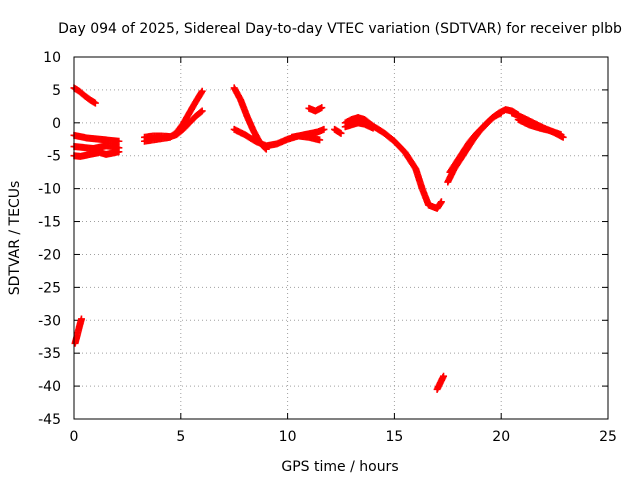  I want to click on series-arc-q, so click(475, 142).